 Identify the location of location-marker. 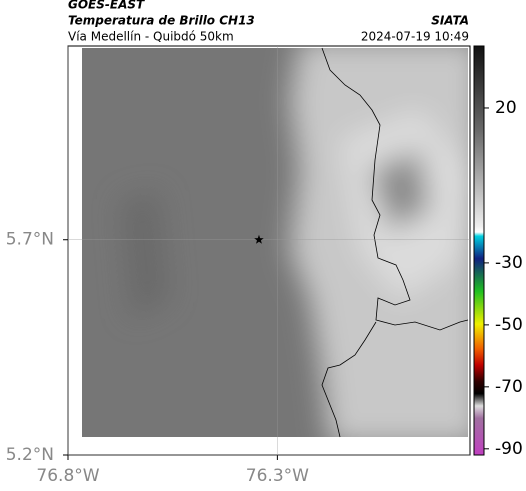
(259, 239).